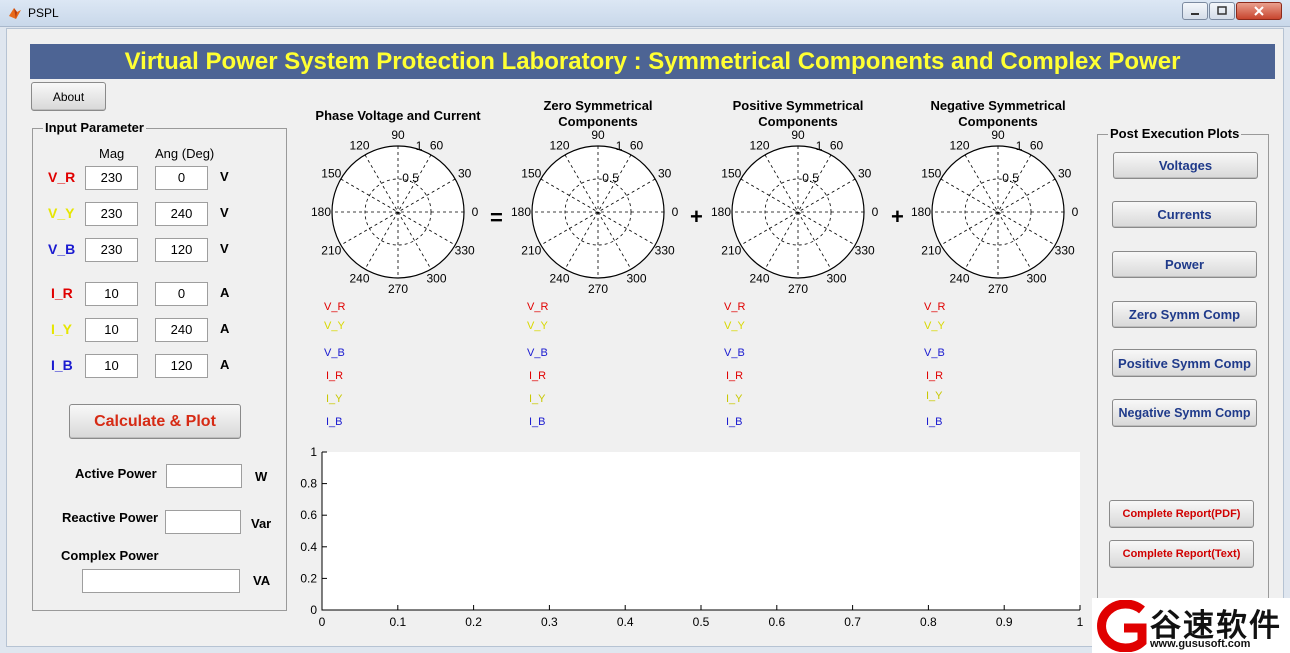  What do you see at coordinates (934, 422) in the screenshot?
I see `legend-entry: I_B` at bounding box center [934, 422].